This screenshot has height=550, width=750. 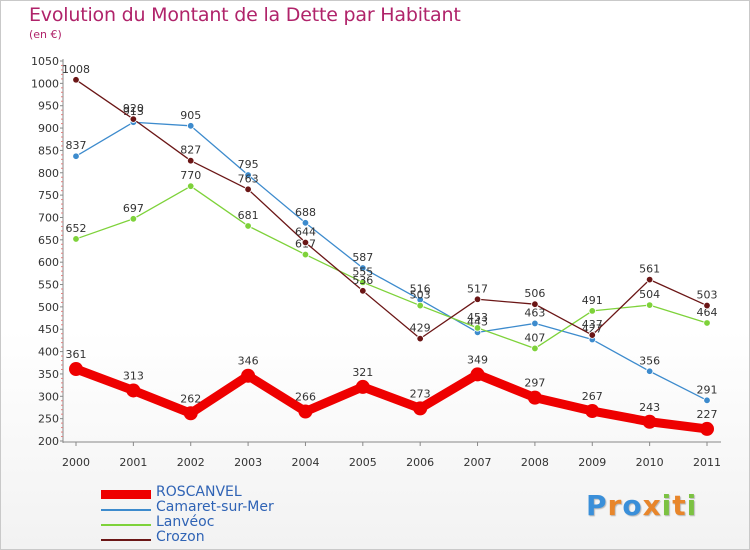 I want to click on x-tick-label: 2006, so click(x=420, y=462).